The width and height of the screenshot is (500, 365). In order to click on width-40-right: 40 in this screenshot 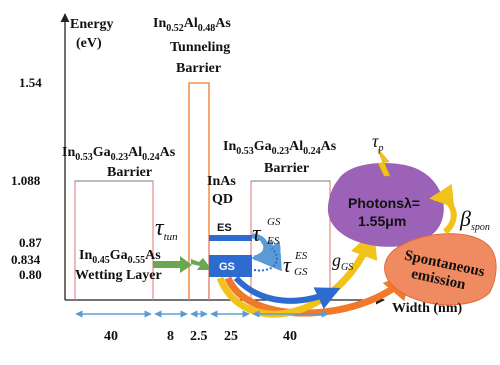, I will do `click(290, 336)`.